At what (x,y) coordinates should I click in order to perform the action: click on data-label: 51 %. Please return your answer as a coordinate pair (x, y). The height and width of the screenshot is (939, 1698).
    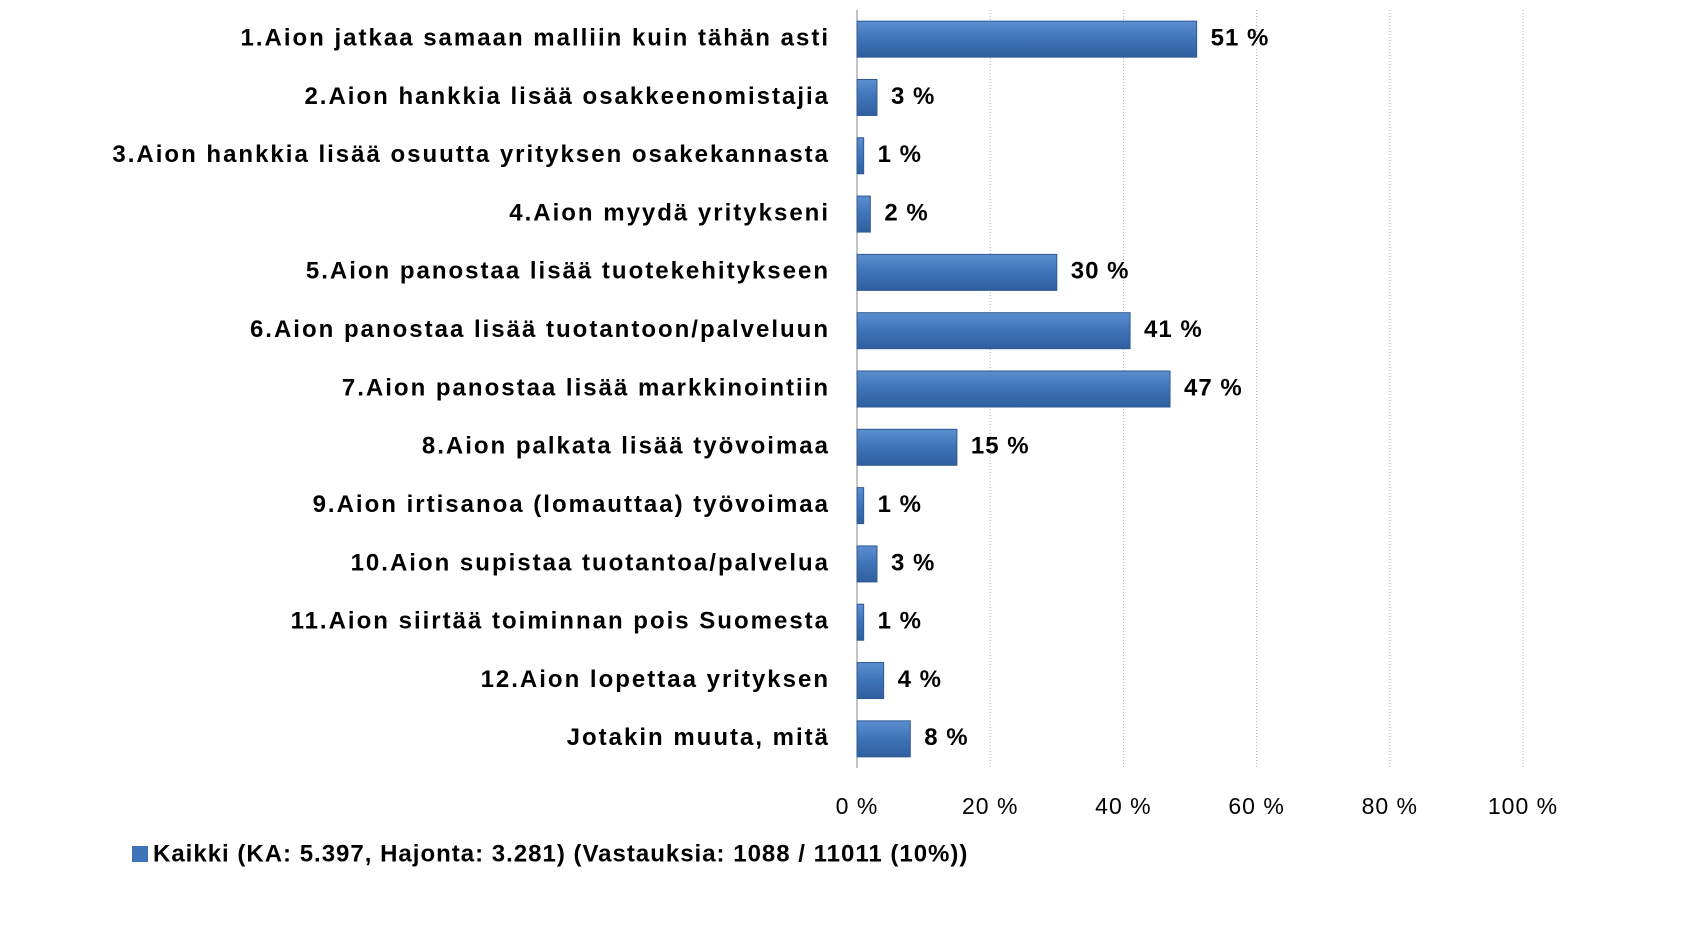
    Looking at the image, I should click on (1240, 37).